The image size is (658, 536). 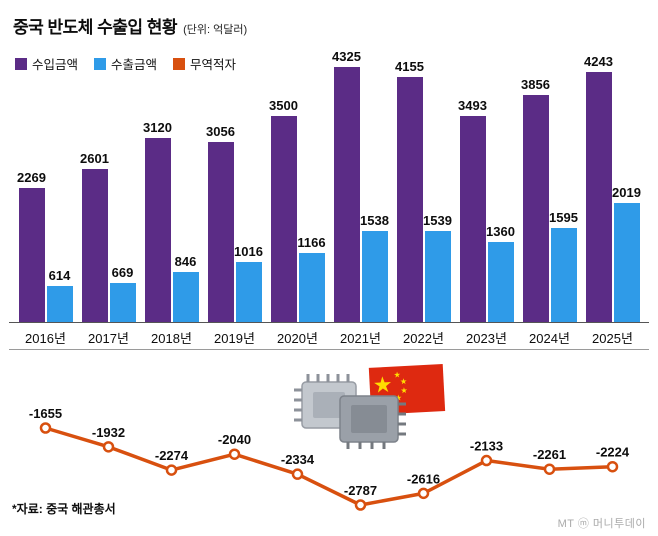 I want to click on bar-value-label: 3493, so click(x=472, y=105).